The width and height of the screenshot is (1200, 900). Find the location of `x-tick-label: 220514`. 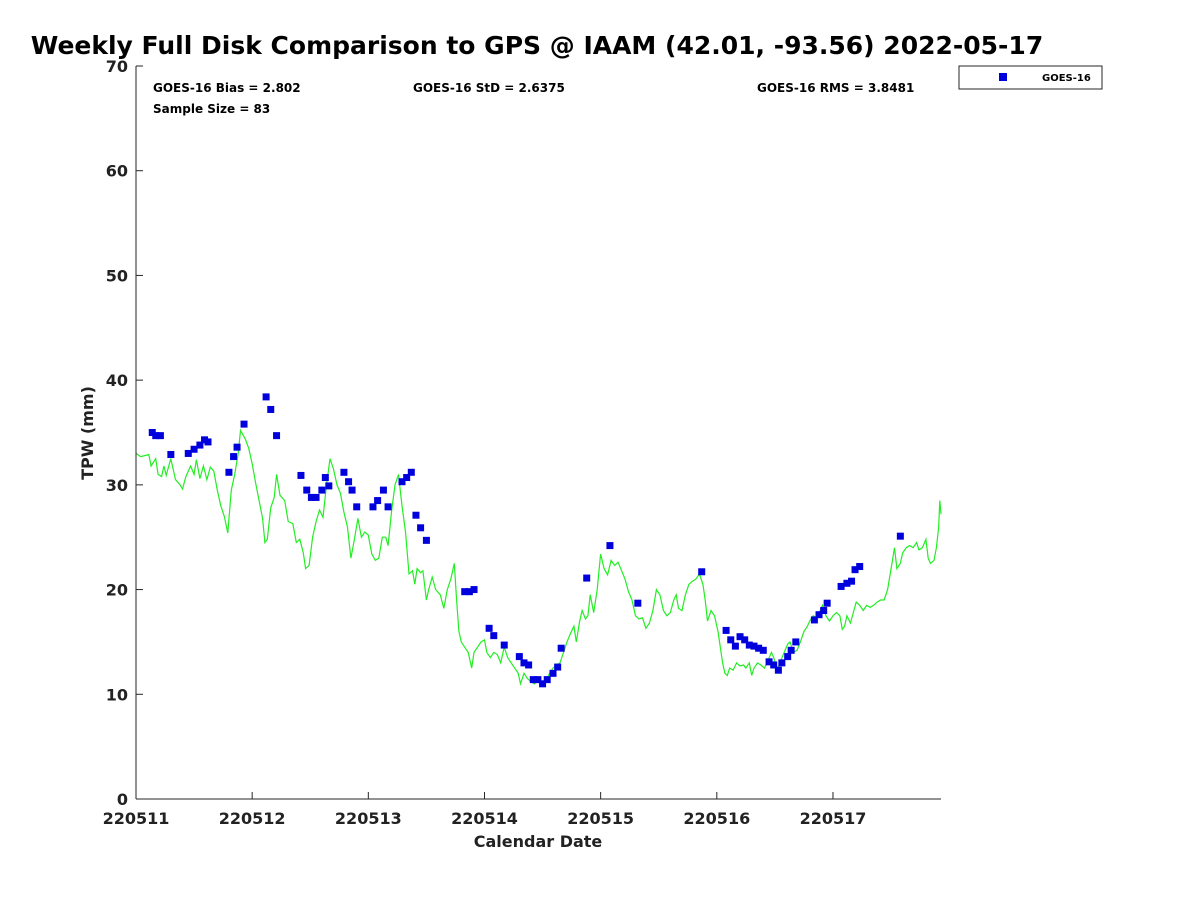

x-tick-label: 220514 is located at coordinates (484, 818).